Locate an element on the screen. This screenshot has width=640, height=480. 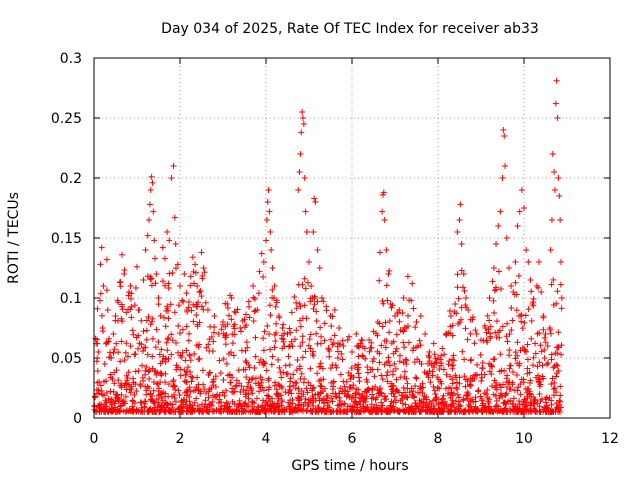
x-tick-label-6: 6 is located at coordinates (352, 439).